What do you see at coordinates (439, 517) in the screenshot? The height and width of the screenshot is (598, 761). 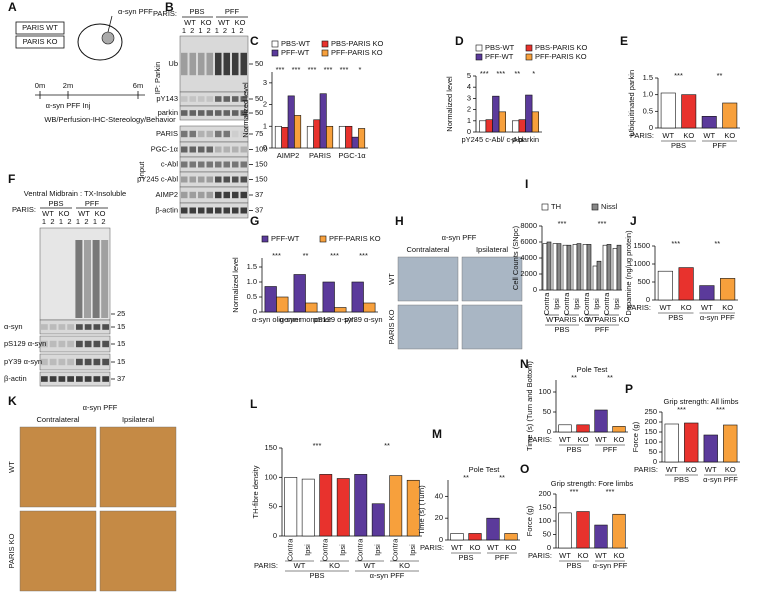 I see `y-tick-label: 20` at bounding box center [439, 517].